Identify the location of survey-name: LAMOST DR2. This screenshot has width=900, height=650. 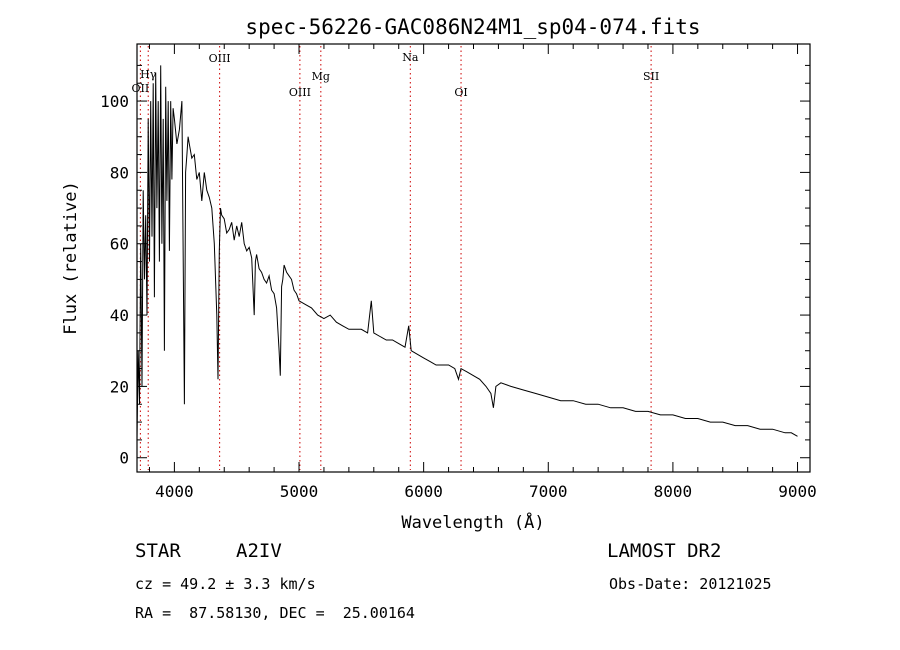
(664, 551).